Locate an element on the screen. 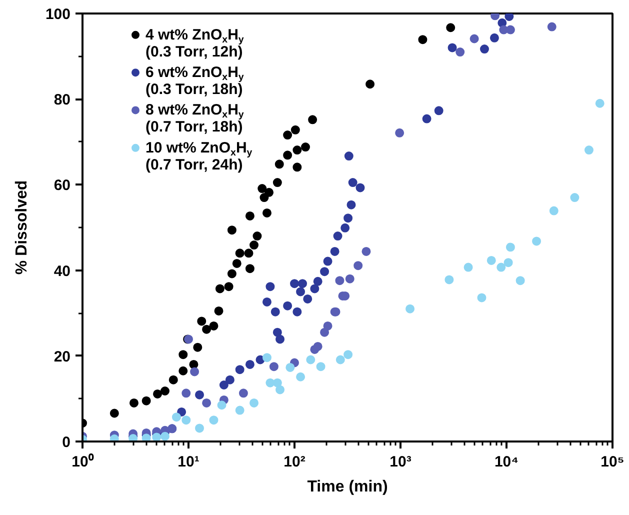 The width and height of the screenshot is (629, 515). x-axis-title: Time (min) is located at coordinates (347, 487).